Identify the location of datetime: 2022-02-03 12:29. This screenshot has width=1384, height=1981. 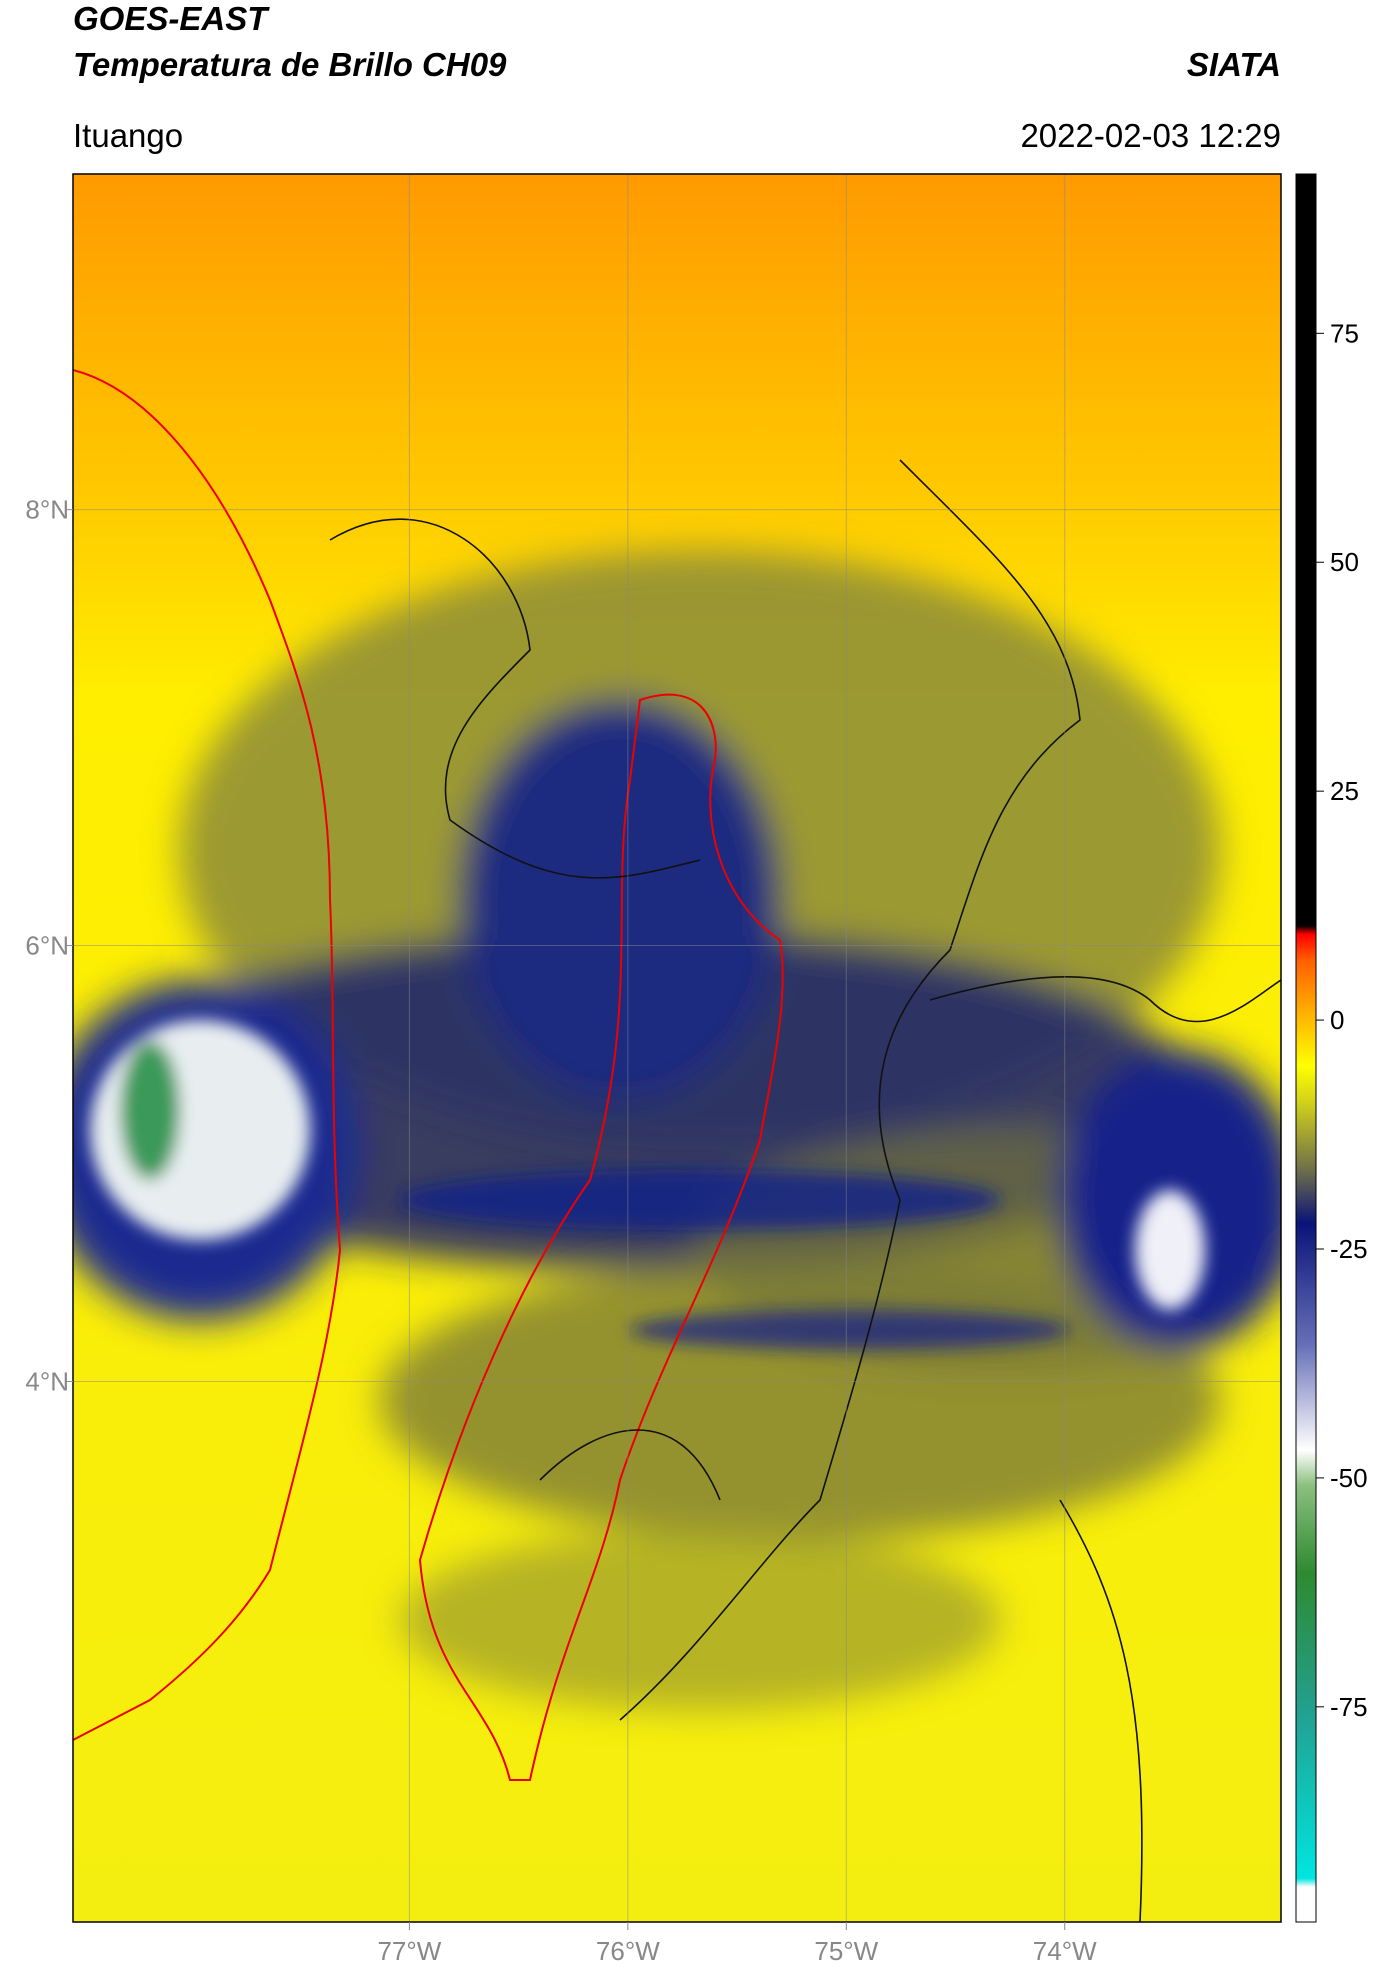
(1150, 135).